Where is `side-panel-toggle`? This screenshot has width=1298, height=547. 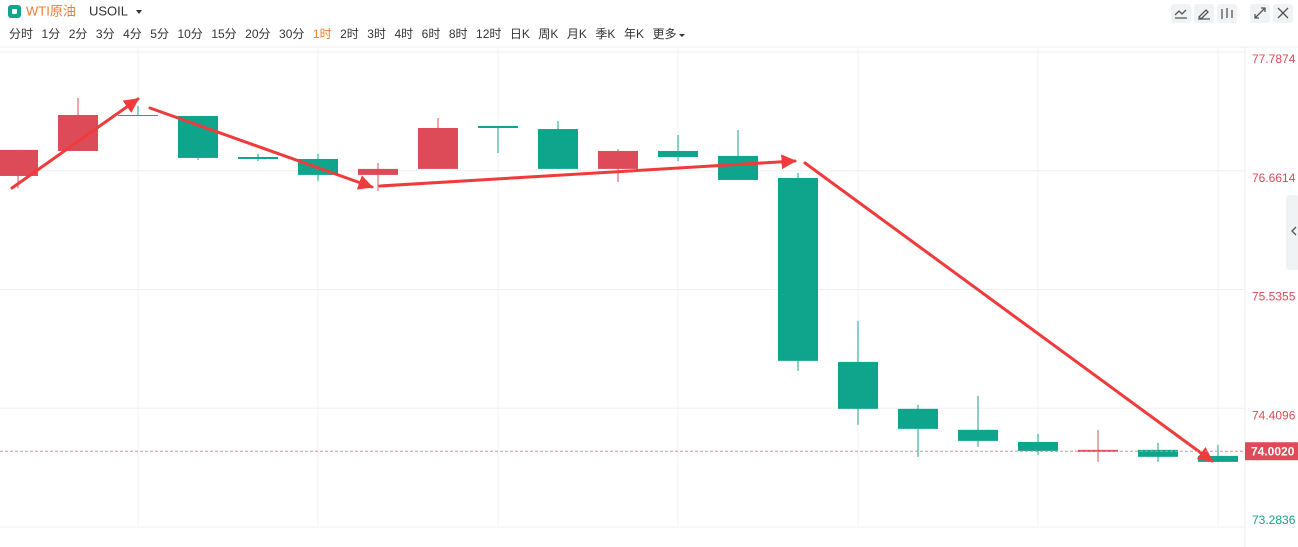
side-panel-toggle is located at coordinates (1292, 232).